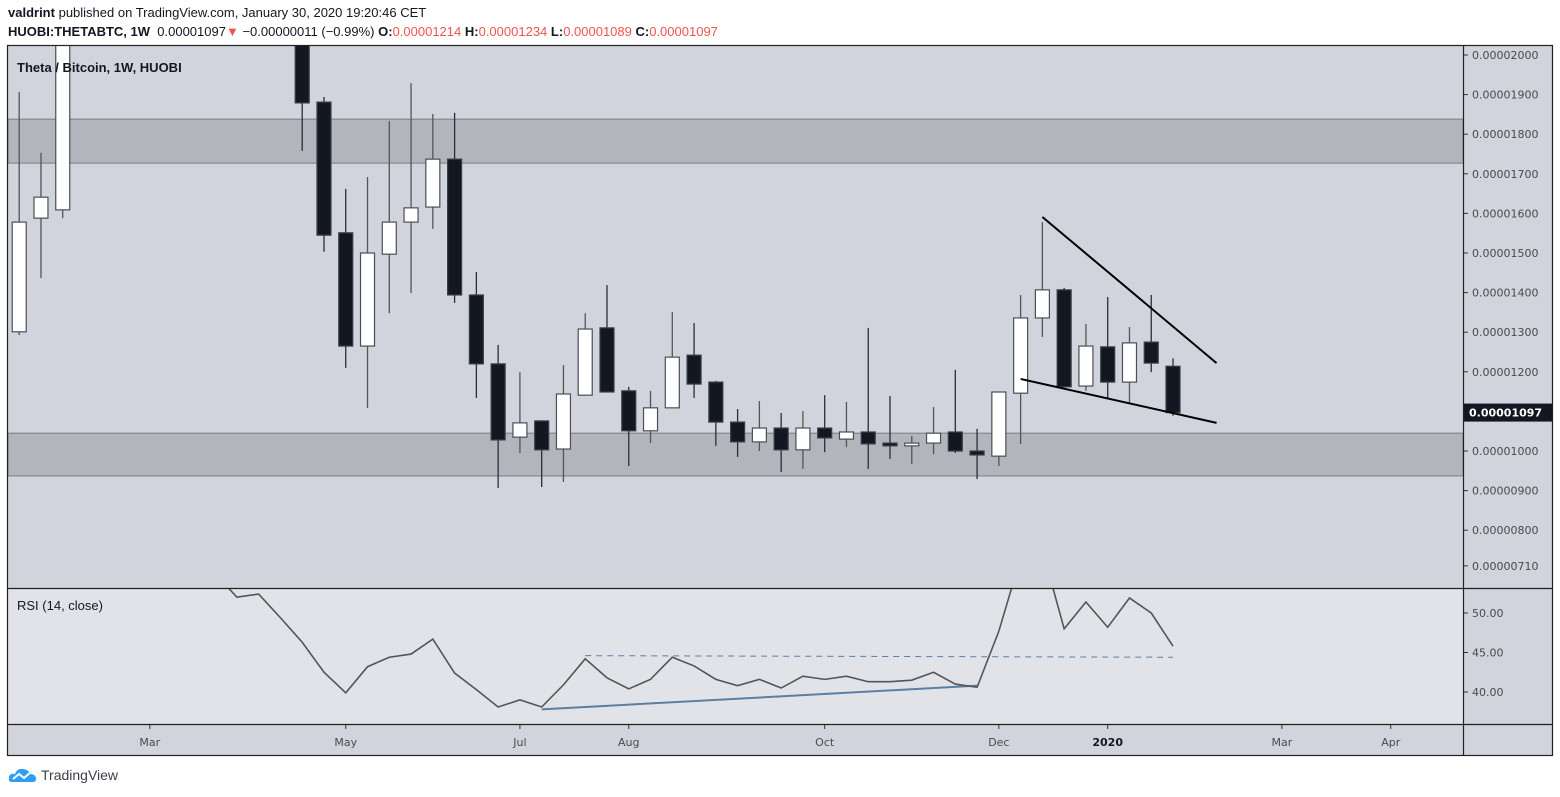  Describe the element at coordinates (683, 31) in the screenshot. I see `close-value: 0.00001097` at that location.